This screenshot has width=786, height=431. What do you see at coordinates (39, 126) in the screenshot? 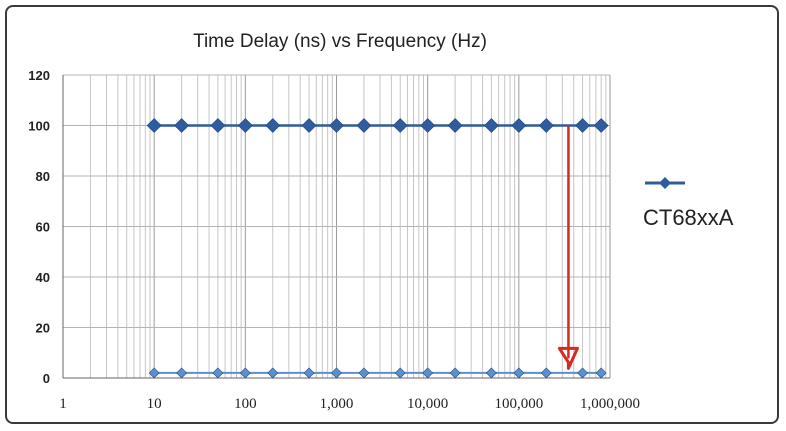
I see `y-tick-label: 100` at bounding box center [39, 126].